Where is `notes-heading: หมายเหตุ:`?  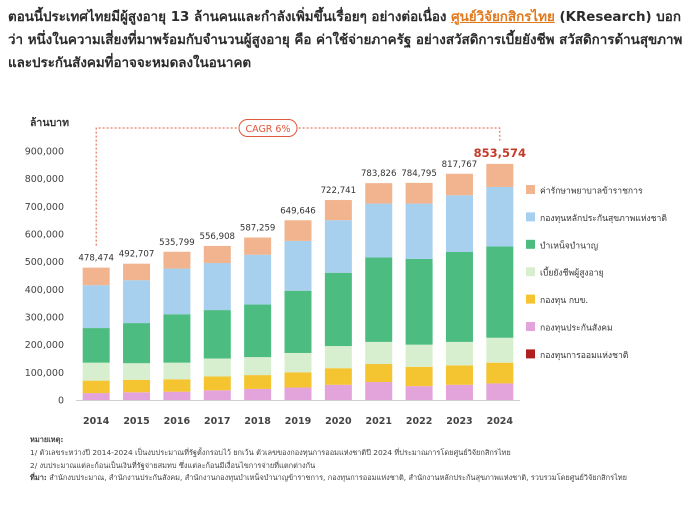
notes-heading: หมายเหตุ: is located at coordinates (47, 439).